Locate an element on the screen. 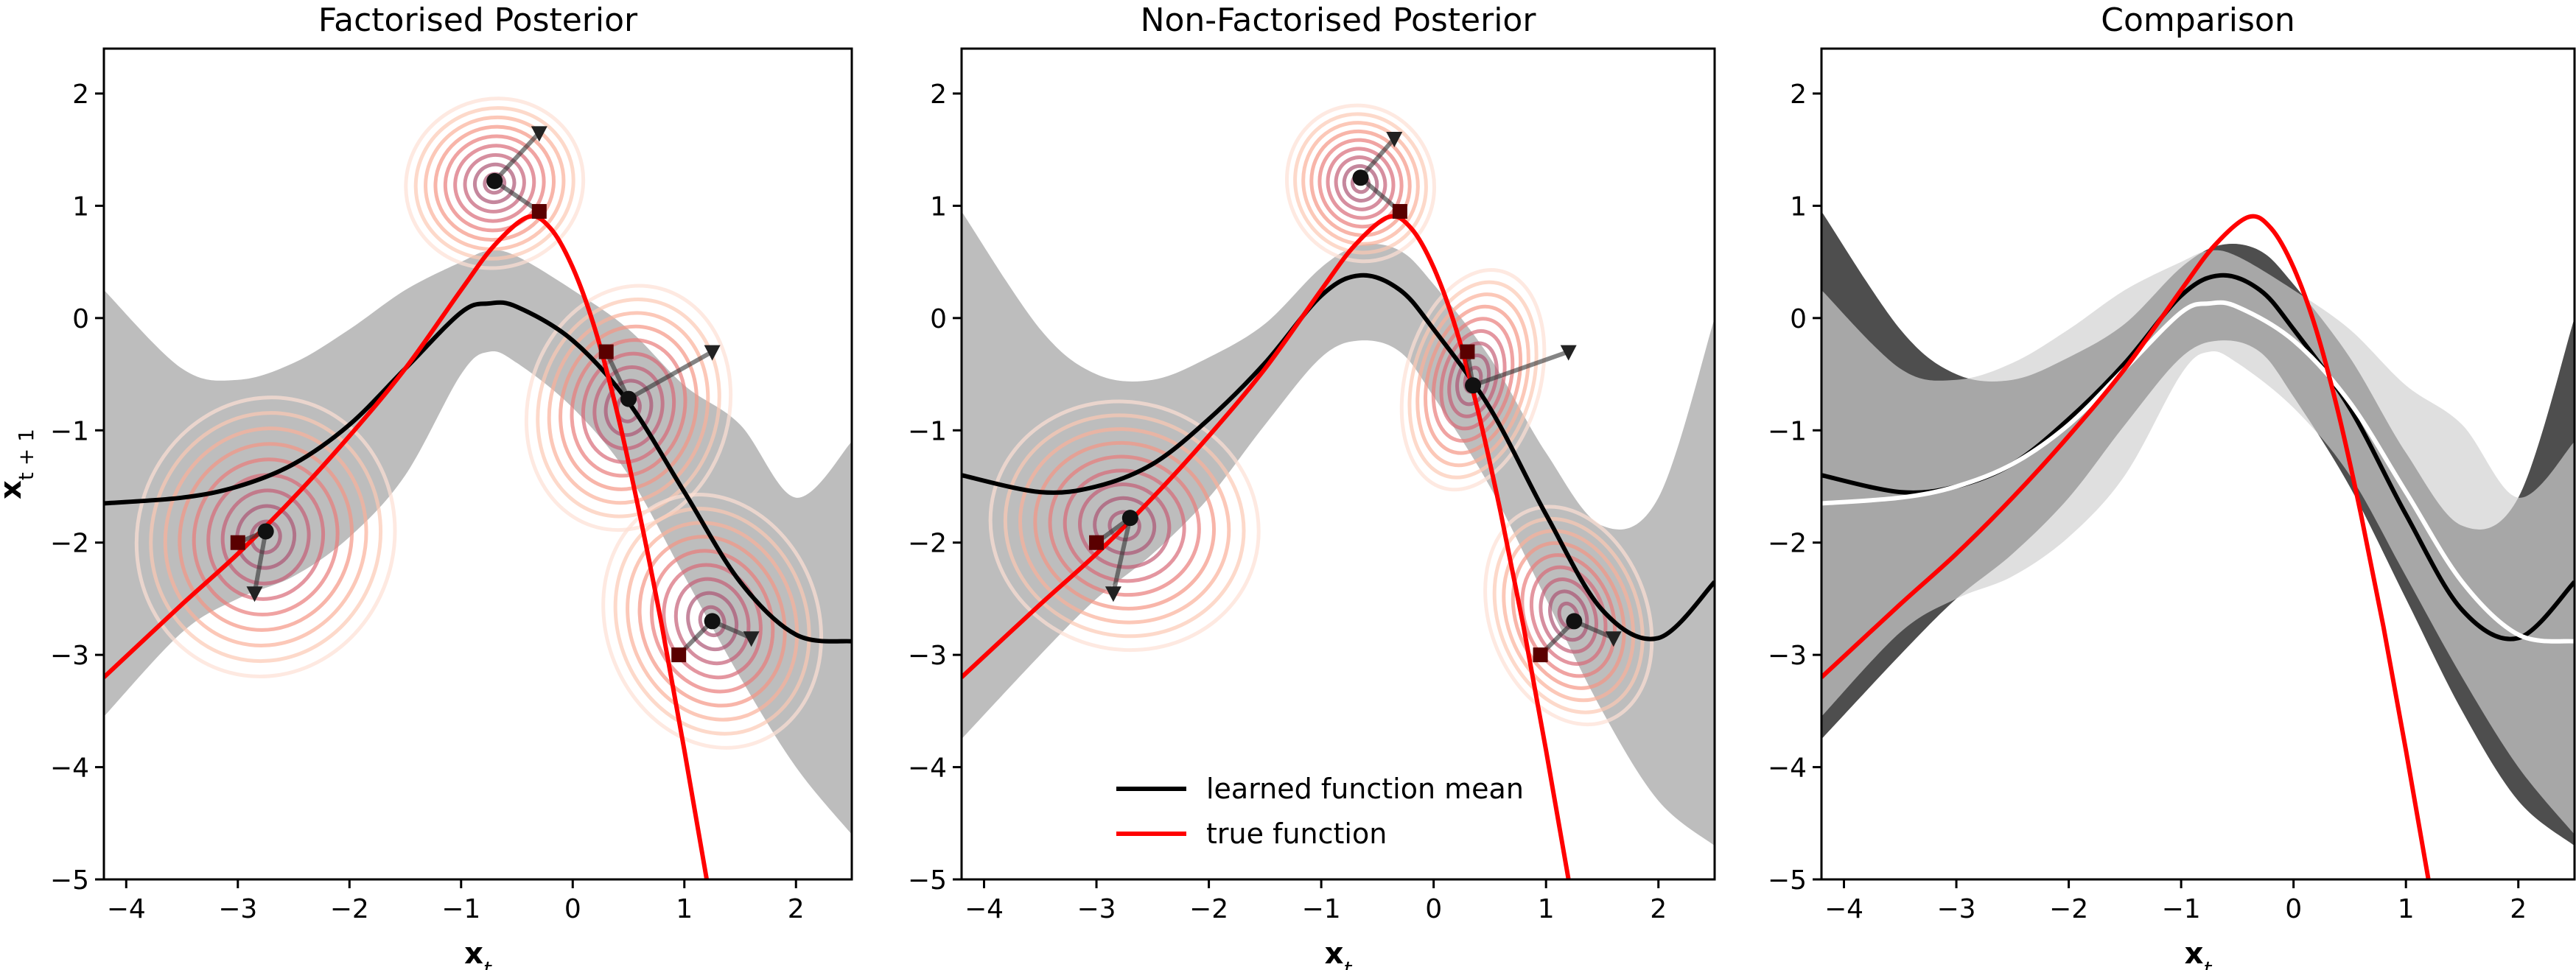  panel-title: Factorised Posterior is located at coordinates (478, 20).